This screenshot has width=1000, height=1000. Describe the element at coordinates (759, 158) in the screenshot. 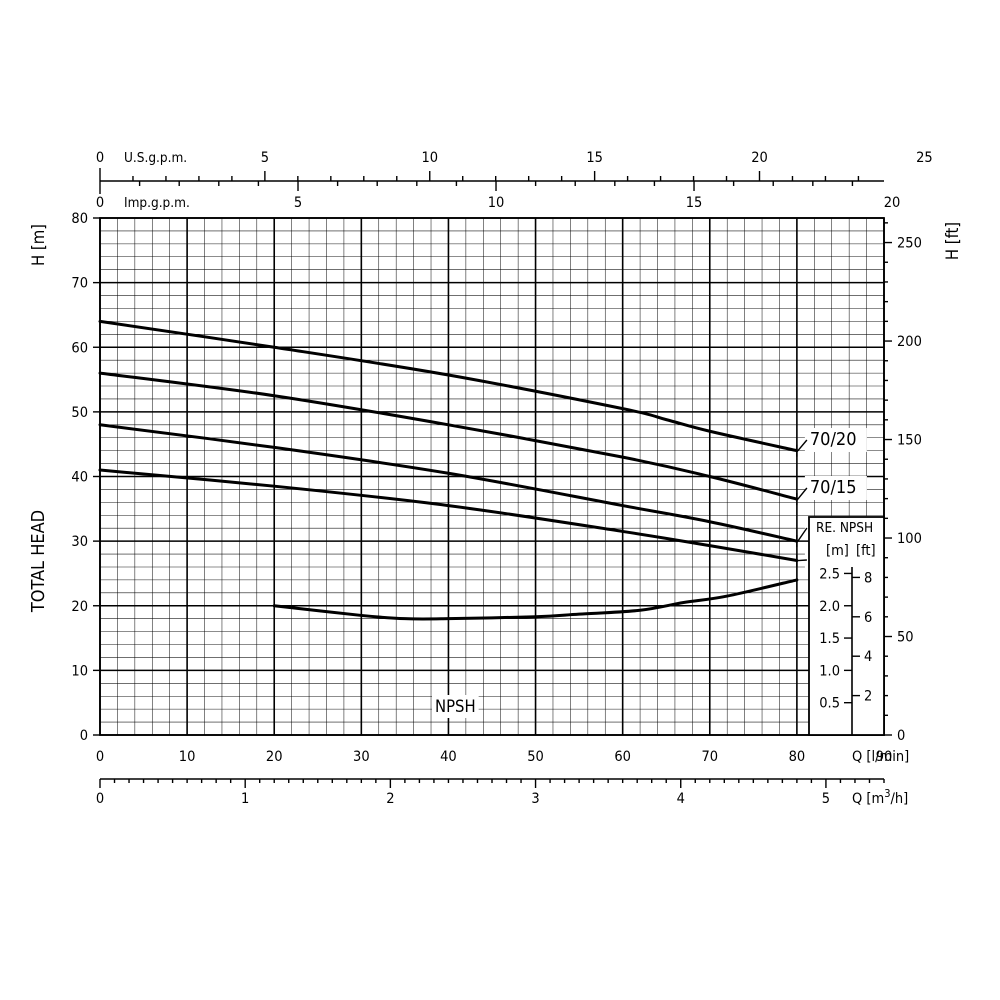

I see `top-usgpm-tick-label: 20` at that location.